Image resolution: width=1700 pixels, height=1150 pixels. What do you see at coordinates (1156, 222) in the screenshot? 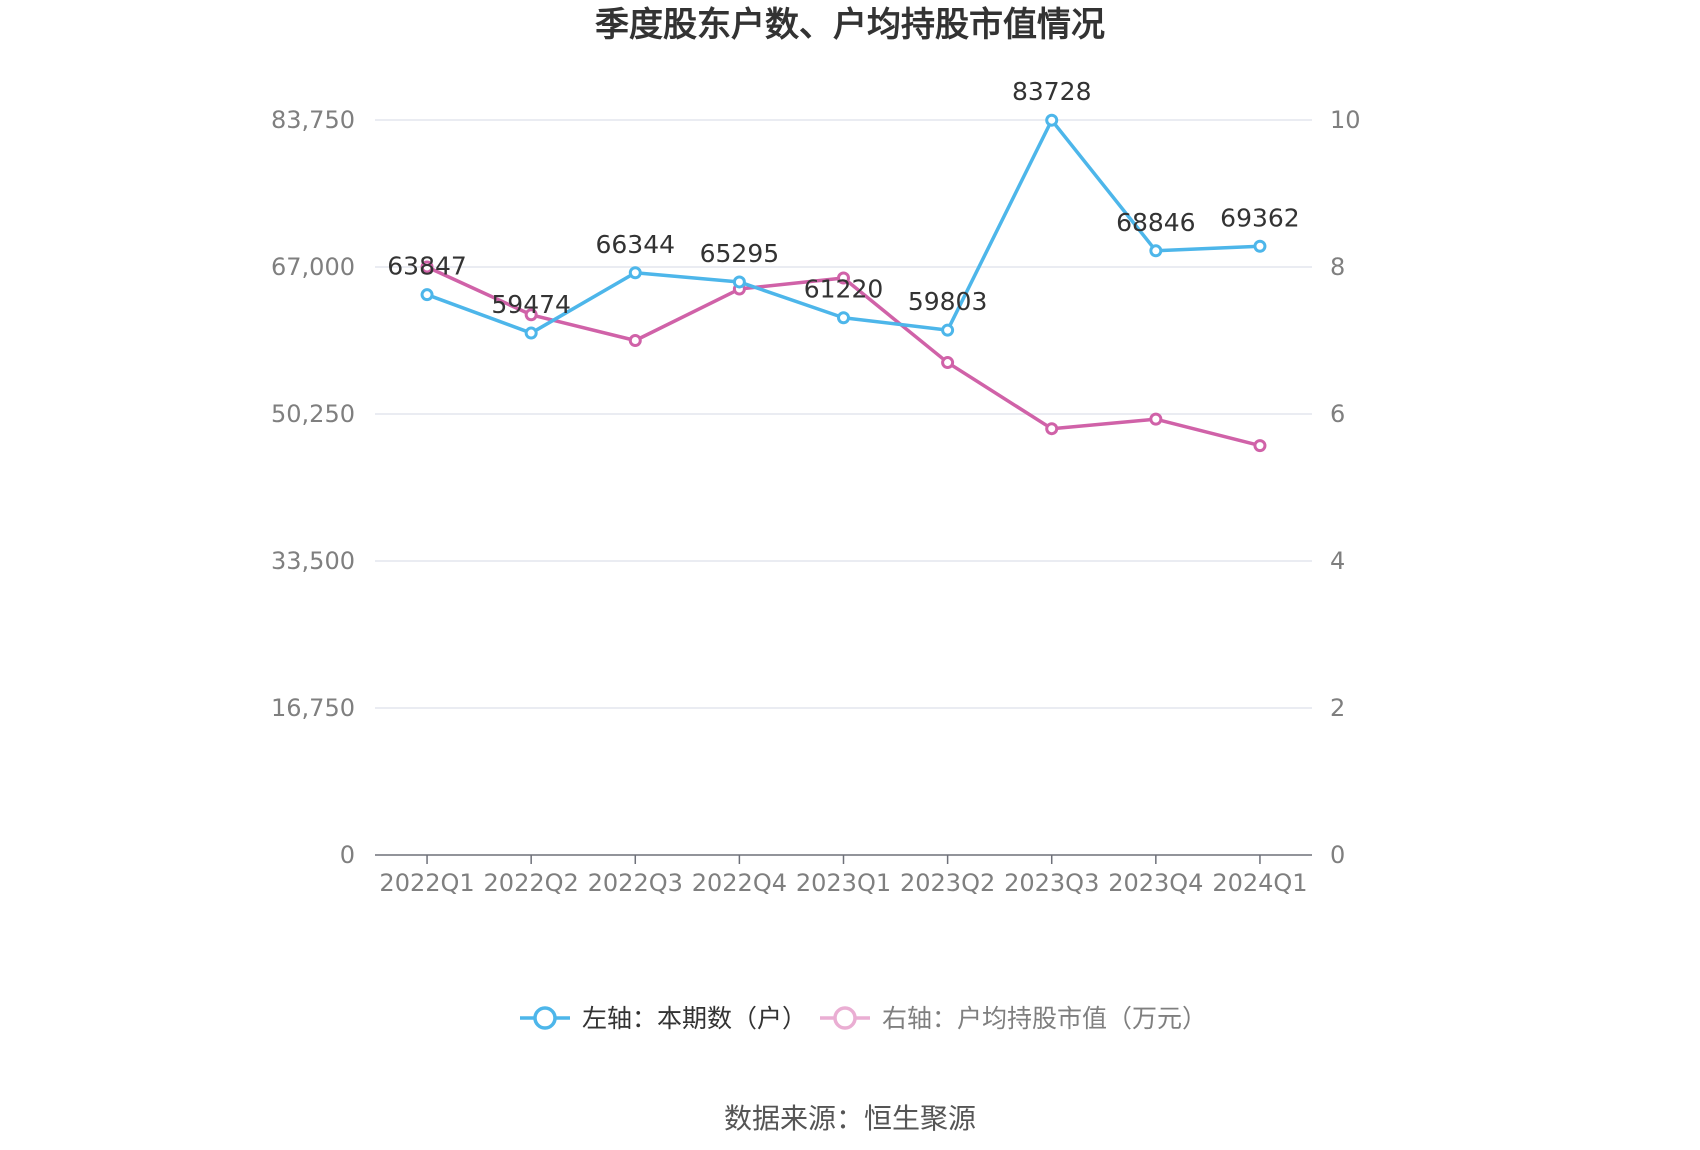
I see `data-label: 68846` at bounding box center [1156, 222].